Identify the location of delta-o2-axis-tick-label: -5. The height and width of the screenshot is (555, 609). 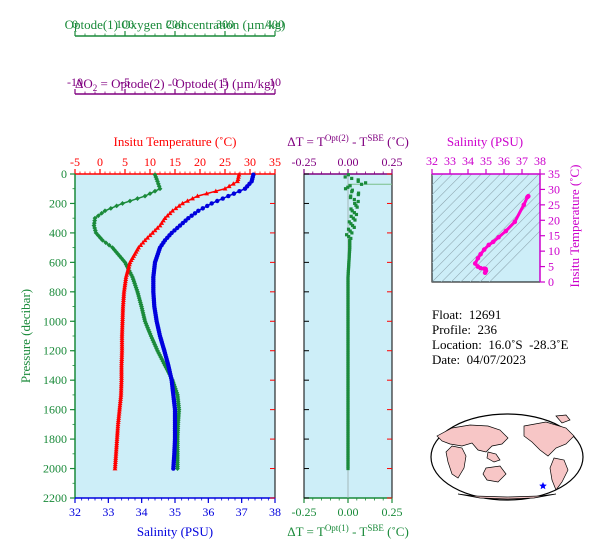
(125, 82).